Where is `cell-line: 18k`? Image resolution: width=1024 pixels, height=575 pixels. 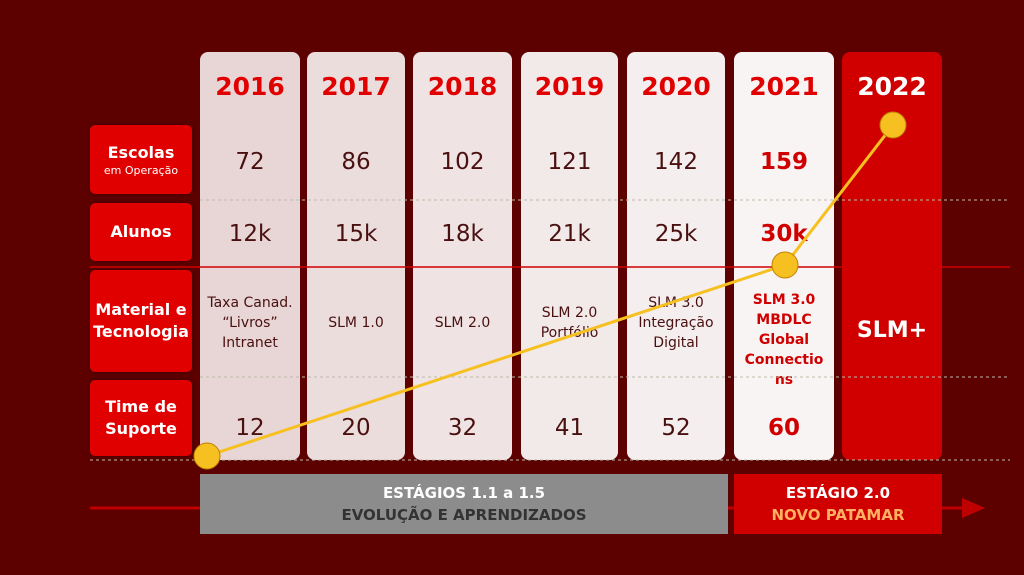
cell-line: 18k is located at coordinates (462, 234).